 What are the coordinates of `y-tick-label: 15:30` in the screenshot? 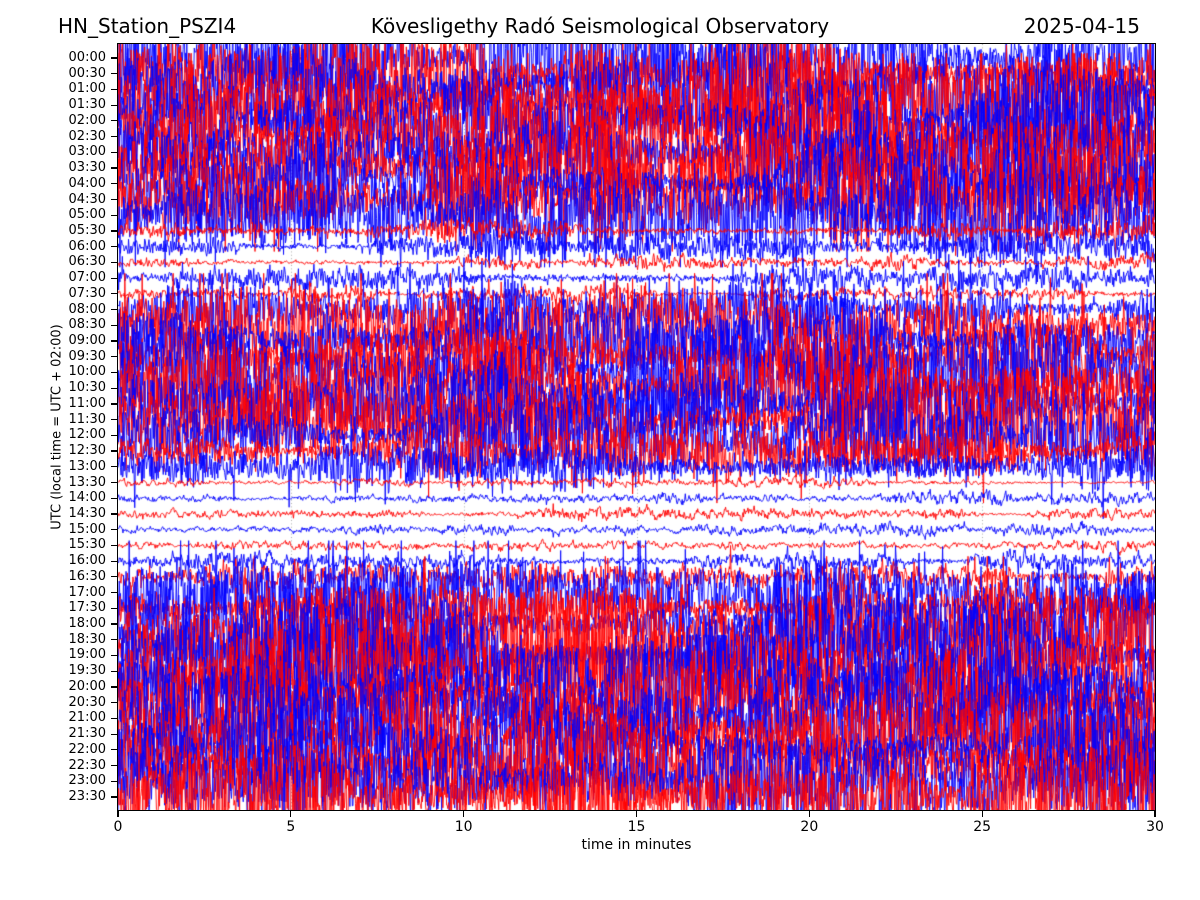 It's located at (87, 545).